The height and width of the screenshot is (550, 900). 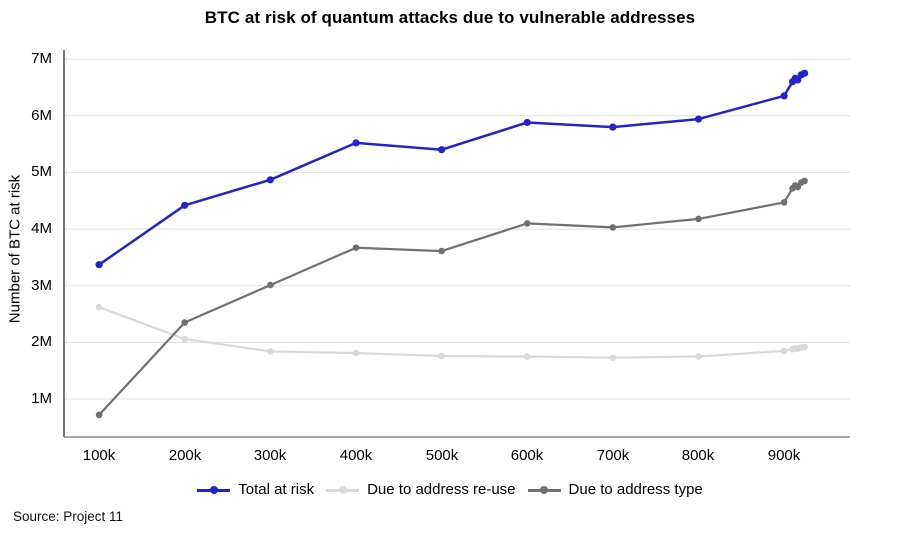 What do you see at coordinates (41, 398) in the screenshot?
I see `y-tick-label: 1M` at bounding box center [41, 398].